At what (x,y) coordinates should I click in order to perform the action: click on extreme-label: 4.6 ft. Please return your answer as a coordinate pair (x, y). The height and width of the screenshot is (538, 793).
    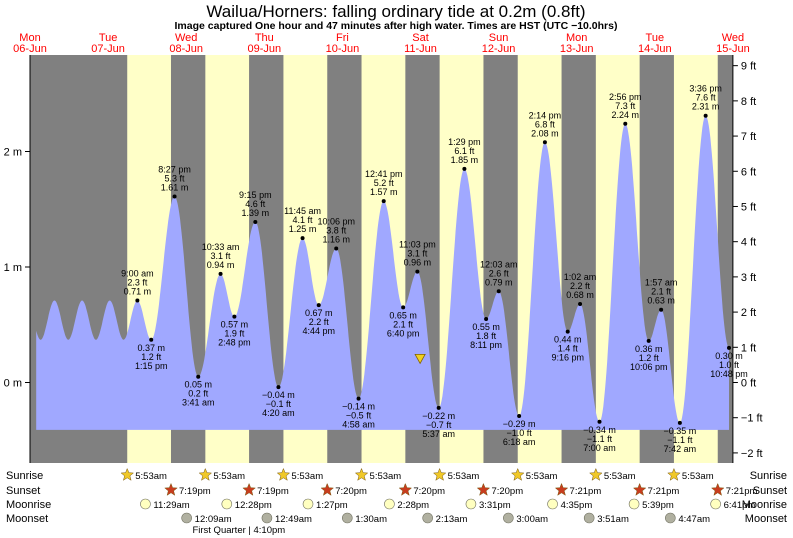
    Looking at the image, I should click on (255, 204).